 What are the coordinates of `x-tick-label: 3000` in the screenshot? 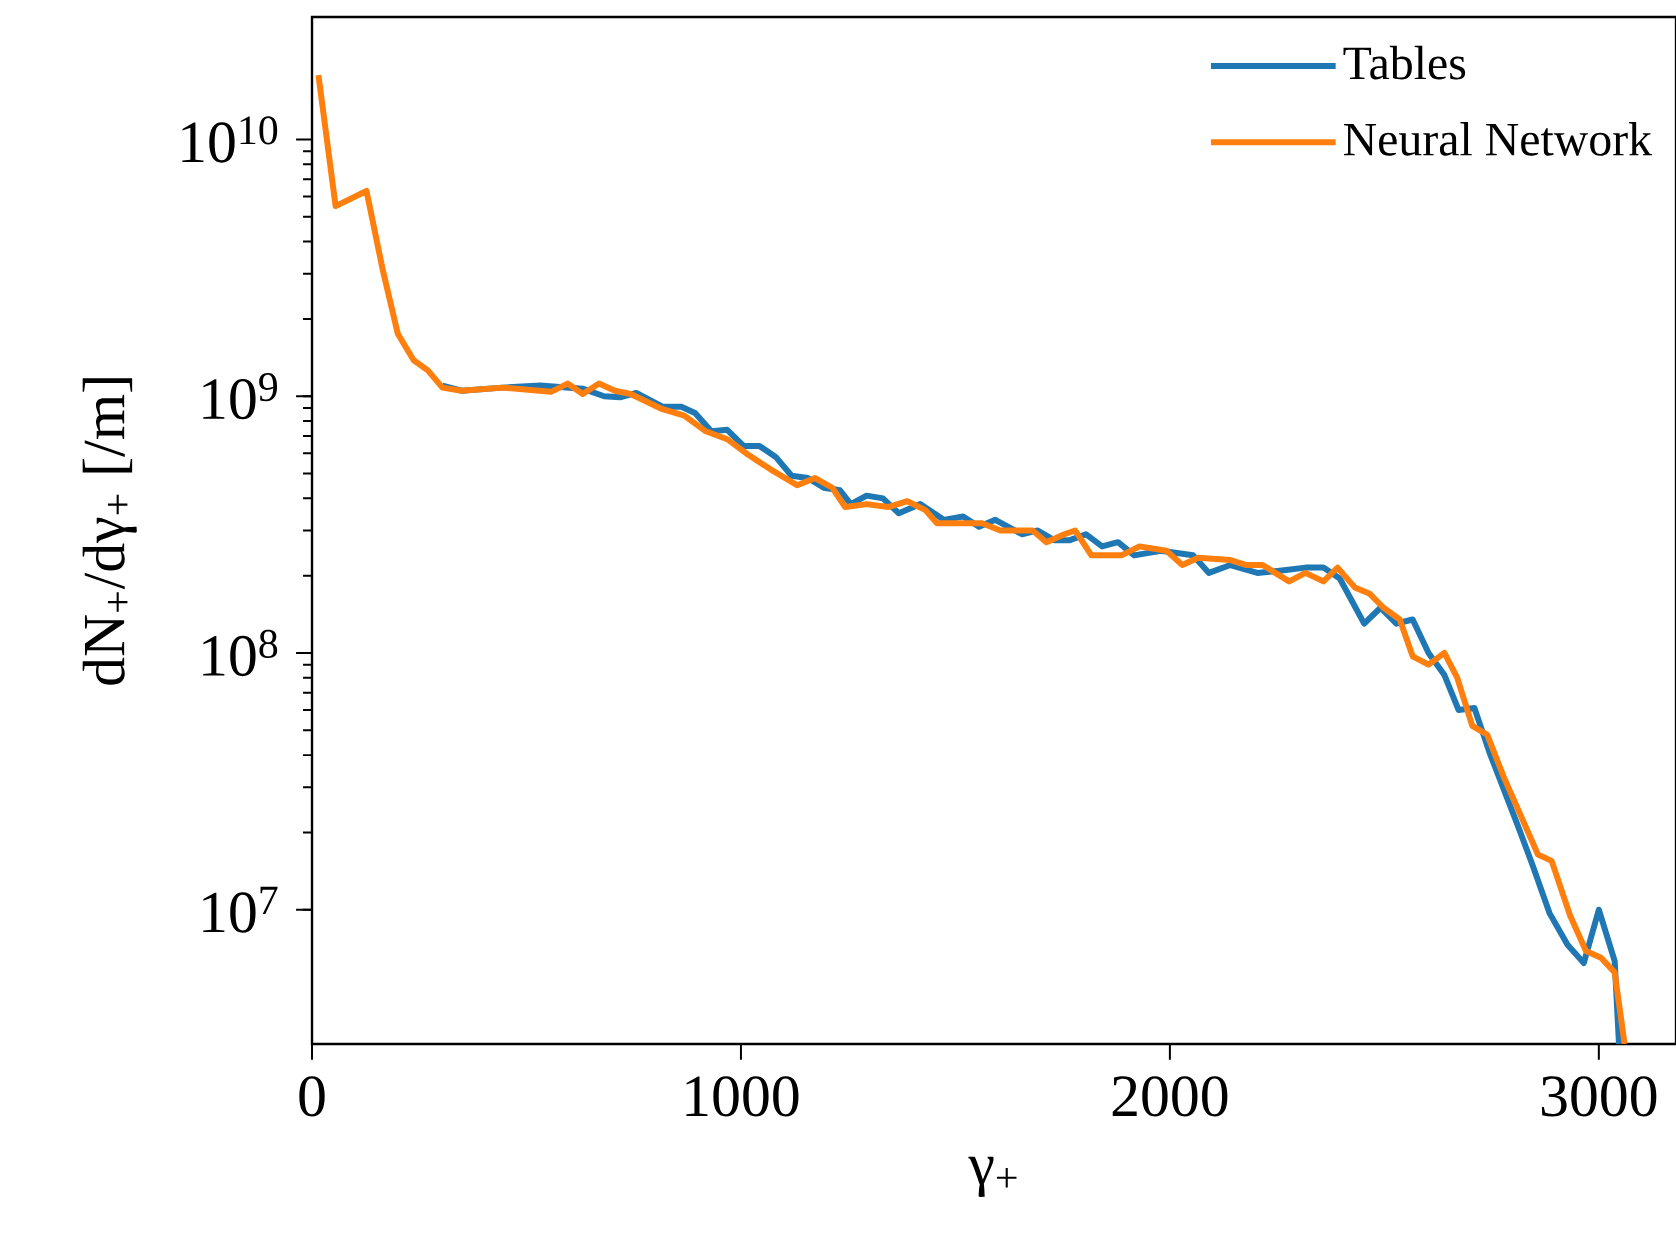 It's located at (1599, 1096).